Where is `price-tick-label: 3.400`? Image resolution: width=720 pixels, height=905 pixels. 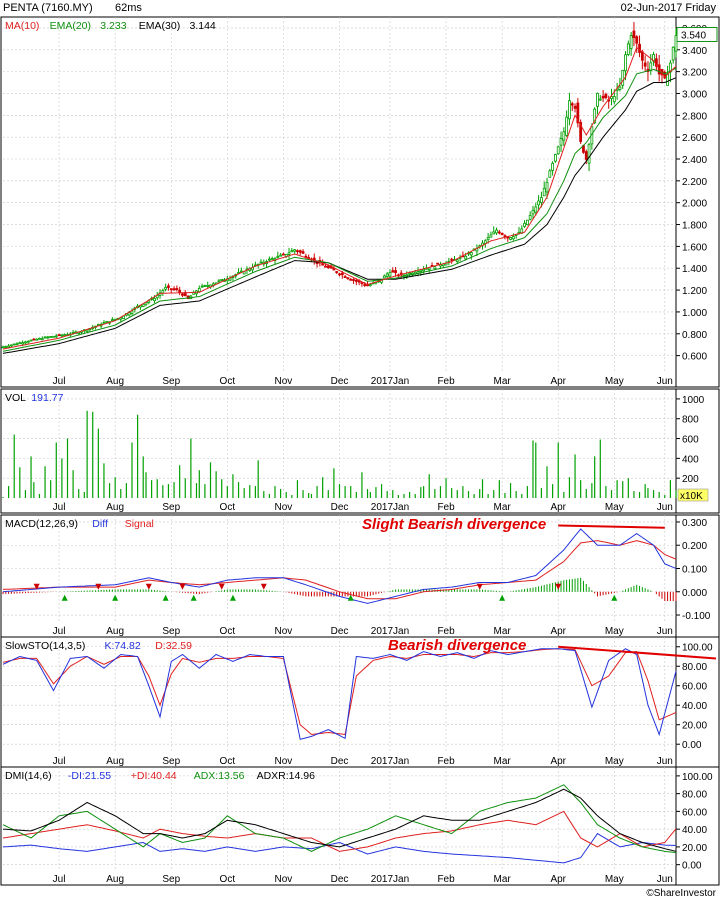 price-tick-label: 3.400 is located at coordinates (694, 51).